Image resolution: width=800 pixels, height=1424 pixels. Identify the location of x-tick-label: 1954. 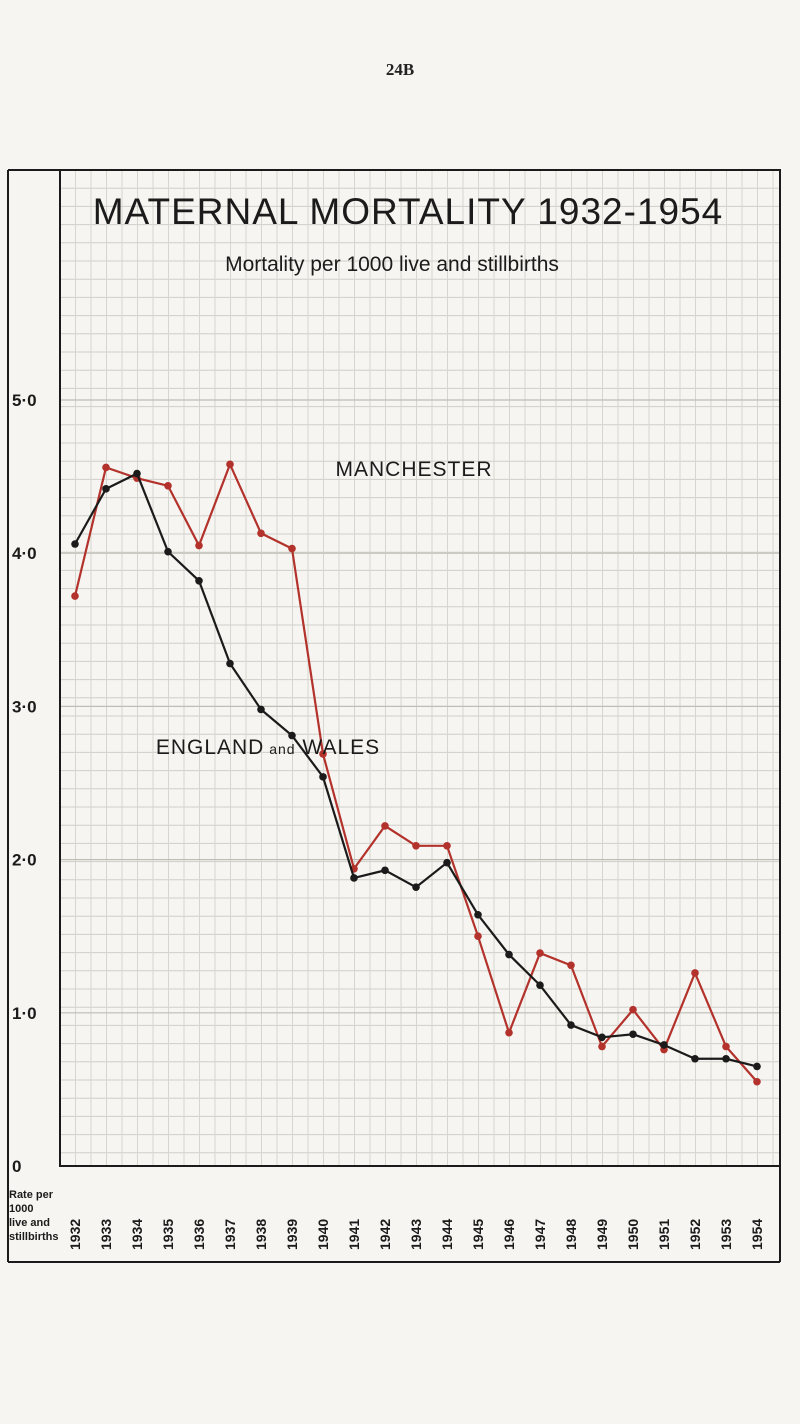
(757, 1234).